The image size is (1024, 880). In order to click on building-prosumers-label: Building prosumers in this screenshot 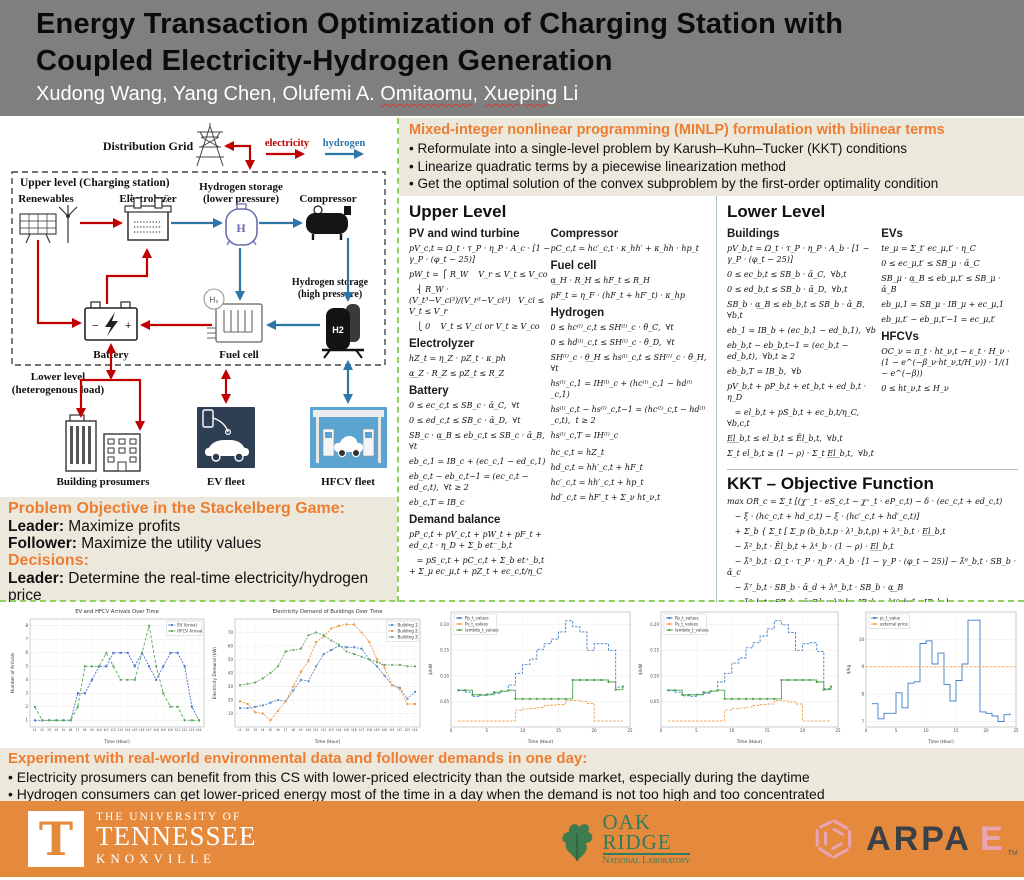, I will do `click(103, 482)`.